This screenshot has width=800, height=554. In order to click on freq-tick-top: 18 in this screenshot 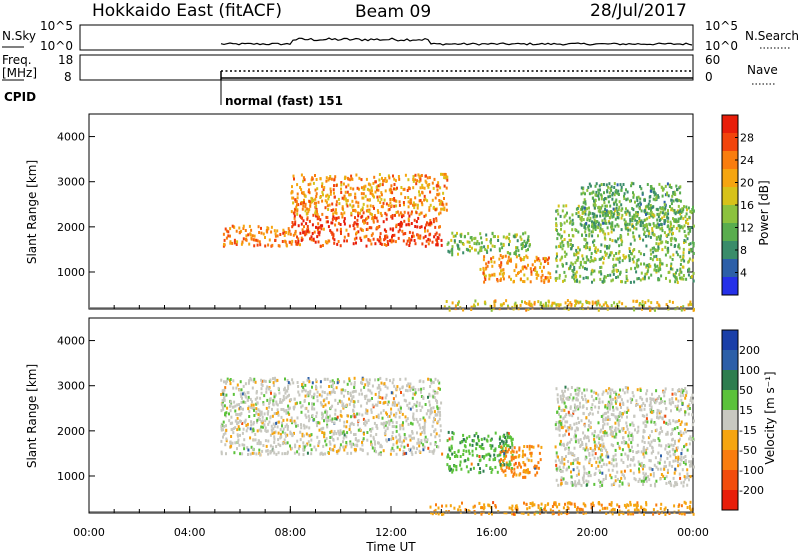, I will do `click(65, 60)`.